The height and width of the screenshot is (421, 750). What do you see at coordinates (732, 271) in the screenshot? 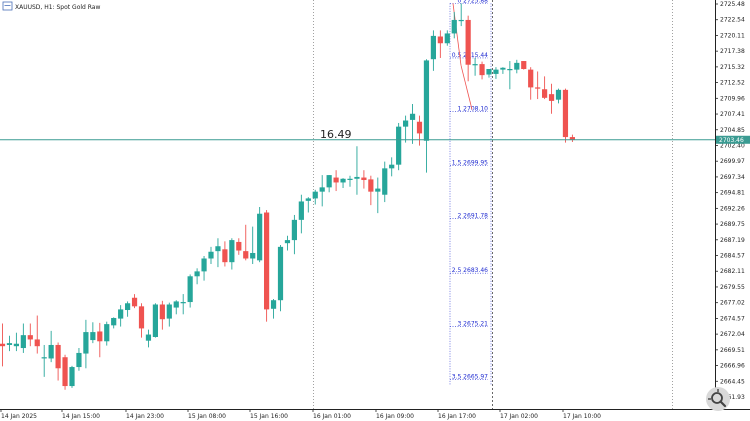
I see `price-tick-label: 2682.11` at bounding box center [732, 271].